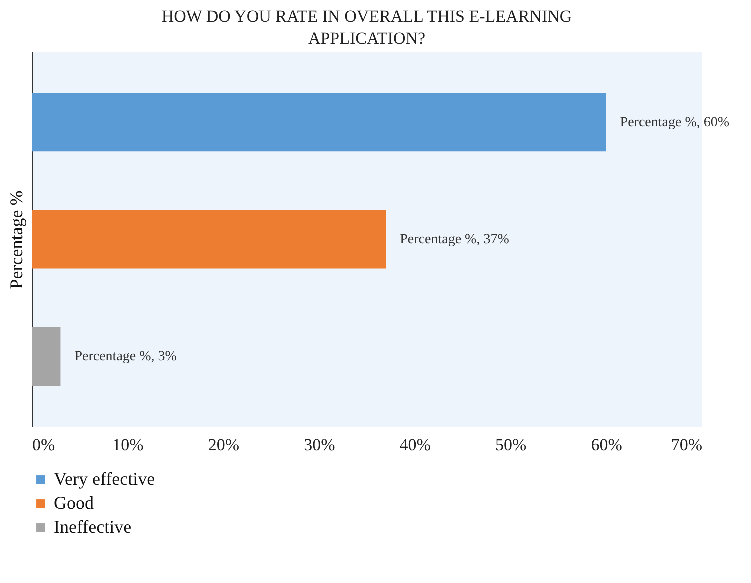 This screenshot has height=583, width=751. Describe the element at coordinates (415, 445) in the screenshot. I see `x-tick-label: 40%` at that location.